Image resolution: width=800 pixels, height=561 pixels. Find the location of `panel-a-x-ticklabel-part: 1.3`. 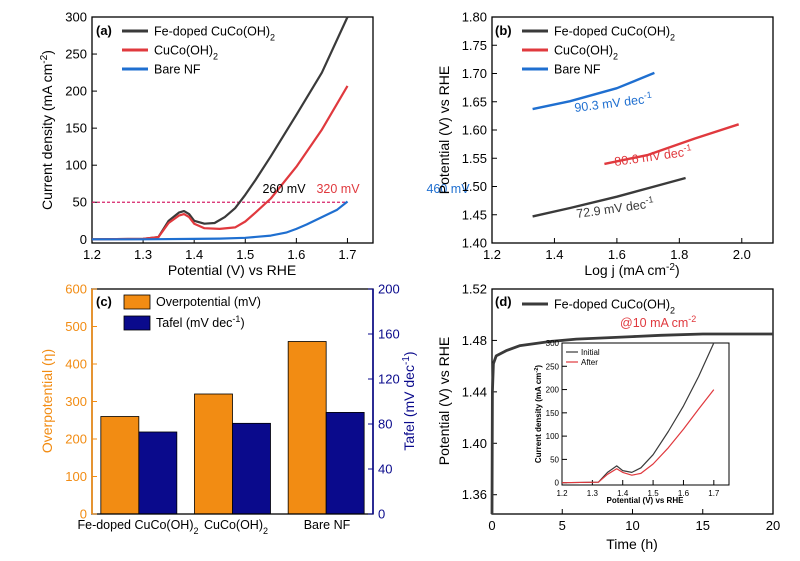

panel-a-x-ticklabel-part: 1.3 is located at coordinates (143, 254).